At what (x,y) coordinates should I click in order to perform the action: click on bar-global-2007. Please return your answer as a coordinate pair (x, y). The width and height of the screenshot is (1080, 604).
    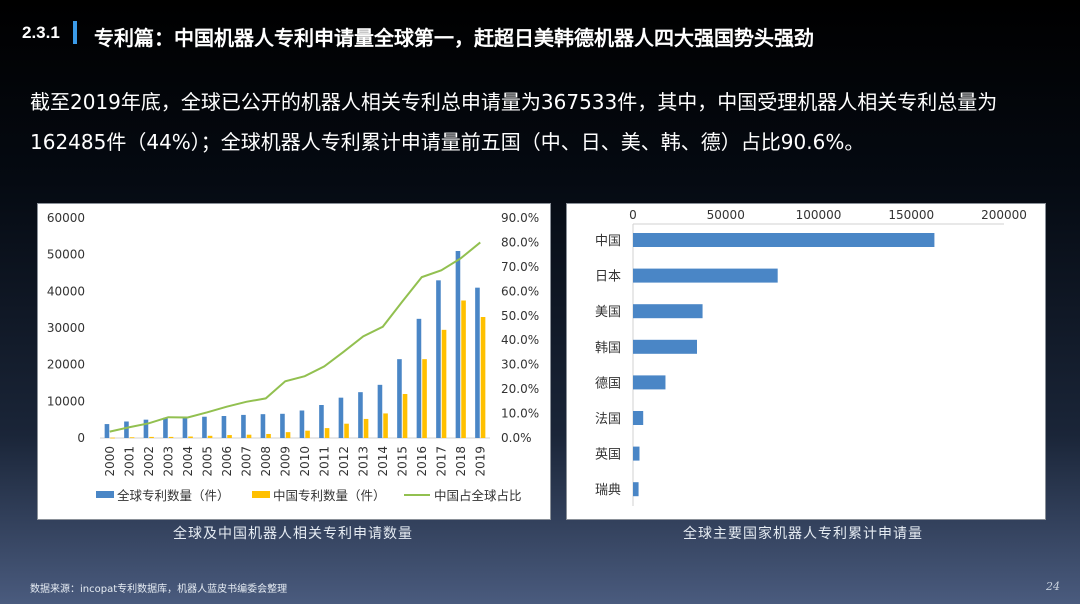
    Looking at the image, I should click on (243, 426).